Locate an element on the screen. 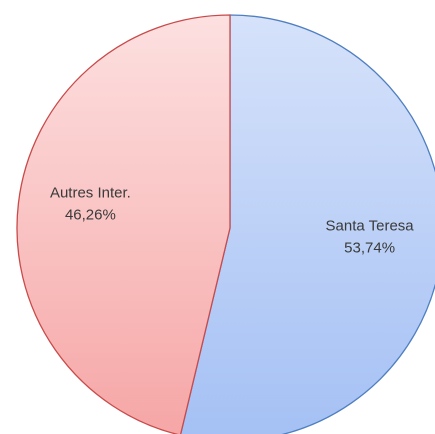  labels-layer: Santa Teresa 53,74% Autres Inter. 46,26% is located at coordinates (232, 221).